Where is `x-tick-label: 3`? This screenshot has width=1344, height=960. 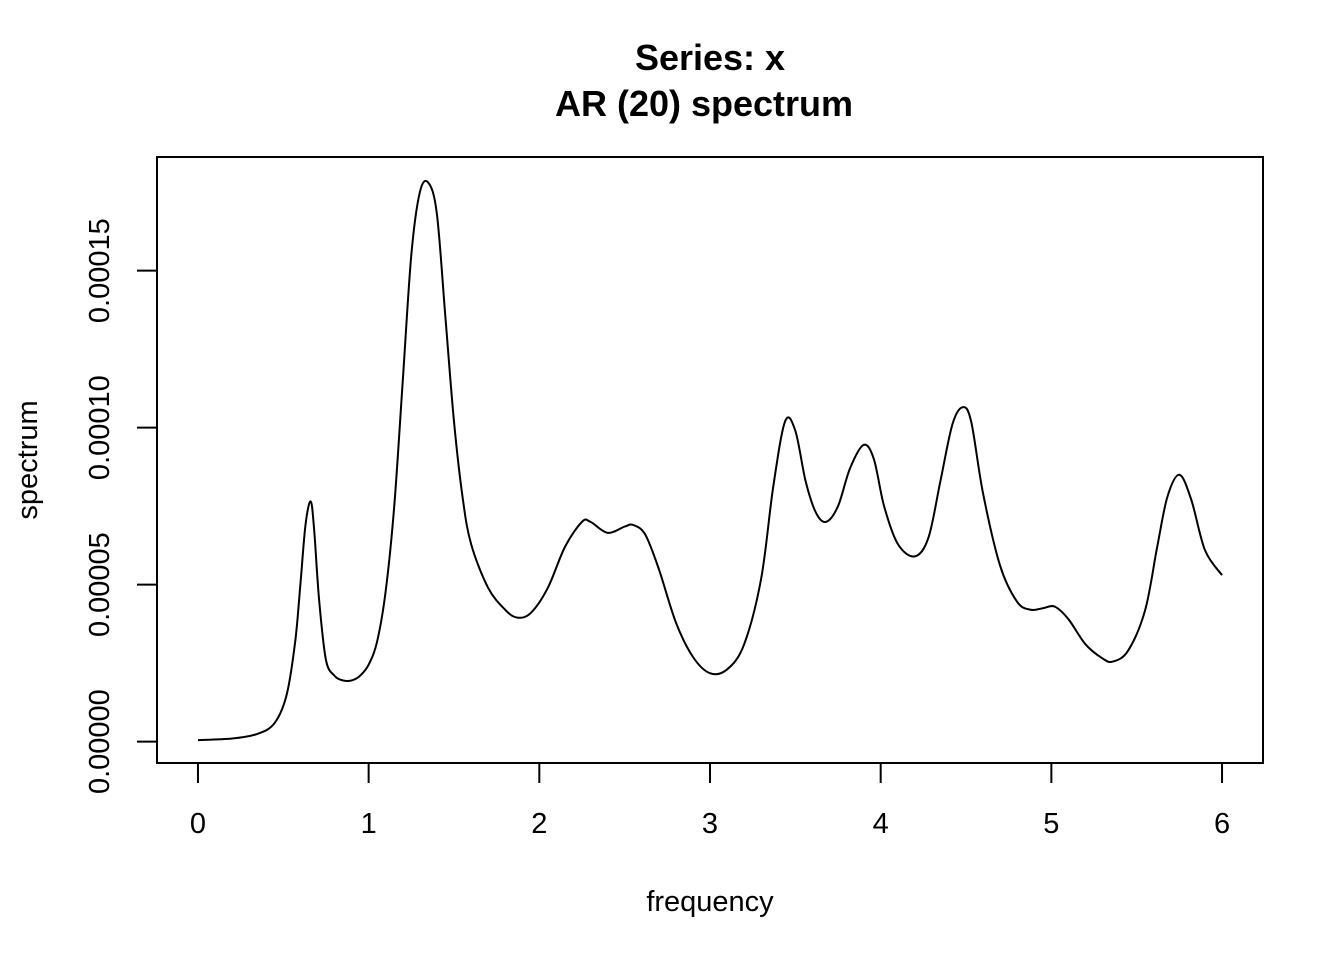
x-tick-label: 3 is located at coordinates (710, 824).